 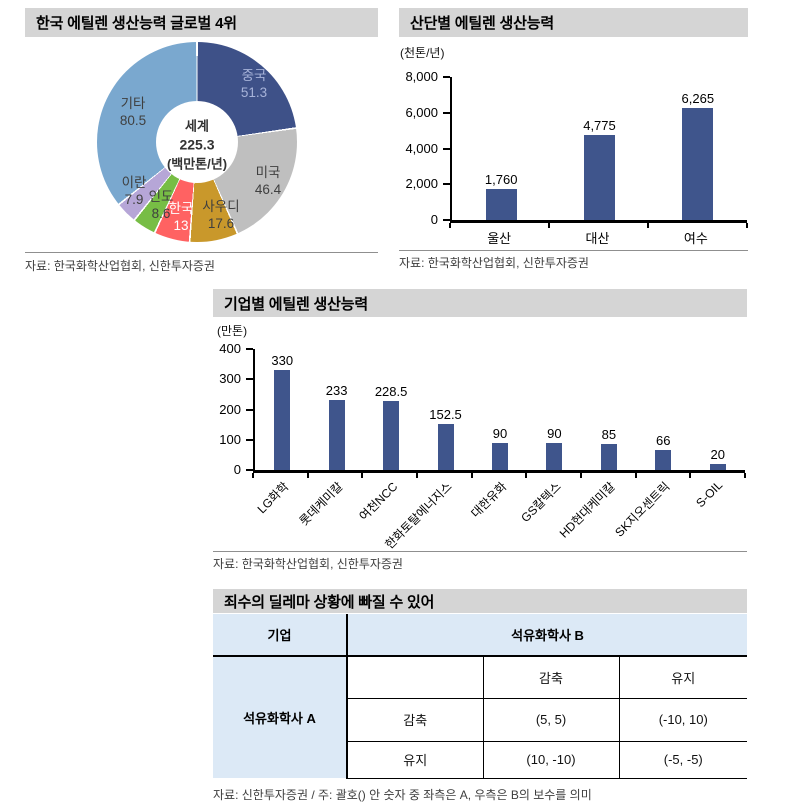 What do you see at coordinates (391, 391) in the screenshot?
I see `bar-value-label: 228.5` at bounding box center [391, 391].